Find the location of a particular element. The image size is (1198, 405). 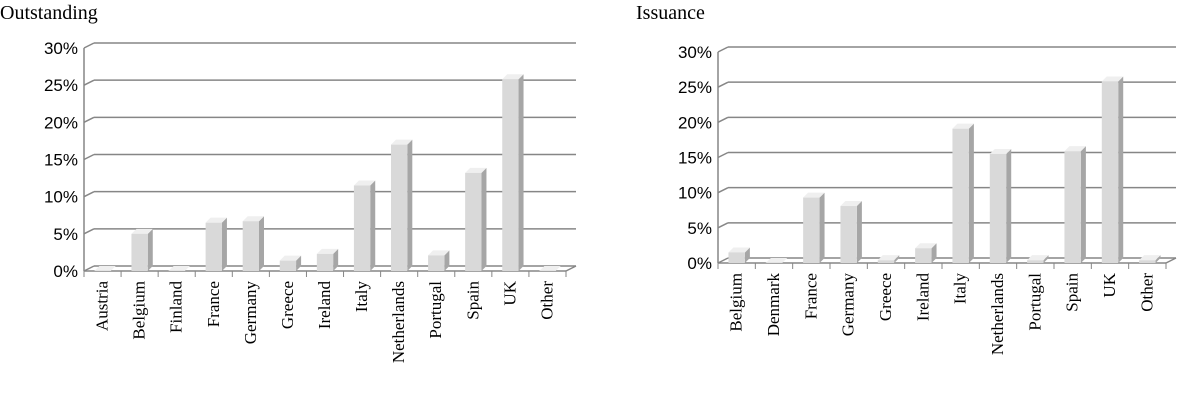

outstanding-x-tick-label: Portugal is located at coordinates (435, 310).